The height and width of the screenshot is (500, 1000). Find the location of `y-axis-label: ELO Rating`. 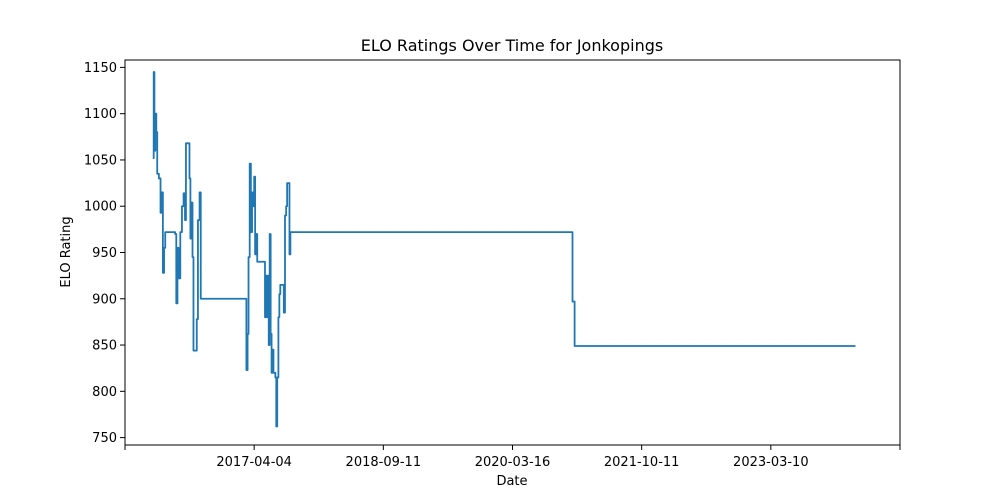

y-axis-label: ELO Rating is located at coordinates (66, 251).